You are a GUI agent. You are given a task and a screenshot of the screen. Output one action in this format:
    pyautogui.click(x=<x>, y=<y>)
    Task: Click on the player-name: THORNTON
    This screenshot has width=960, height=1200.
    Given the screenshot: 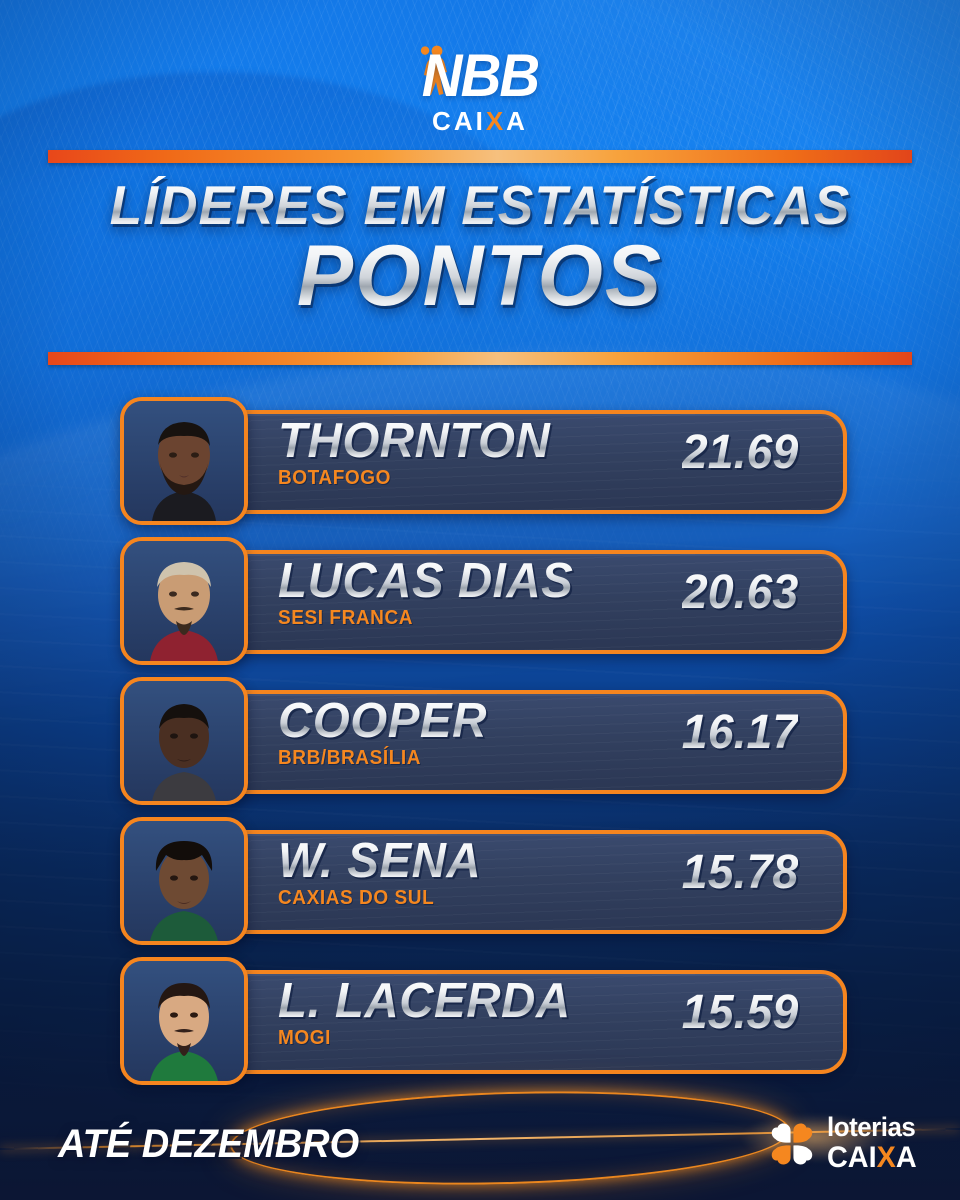 What is the action you would take?
    pyautogui.click(x=414, y=441)
    